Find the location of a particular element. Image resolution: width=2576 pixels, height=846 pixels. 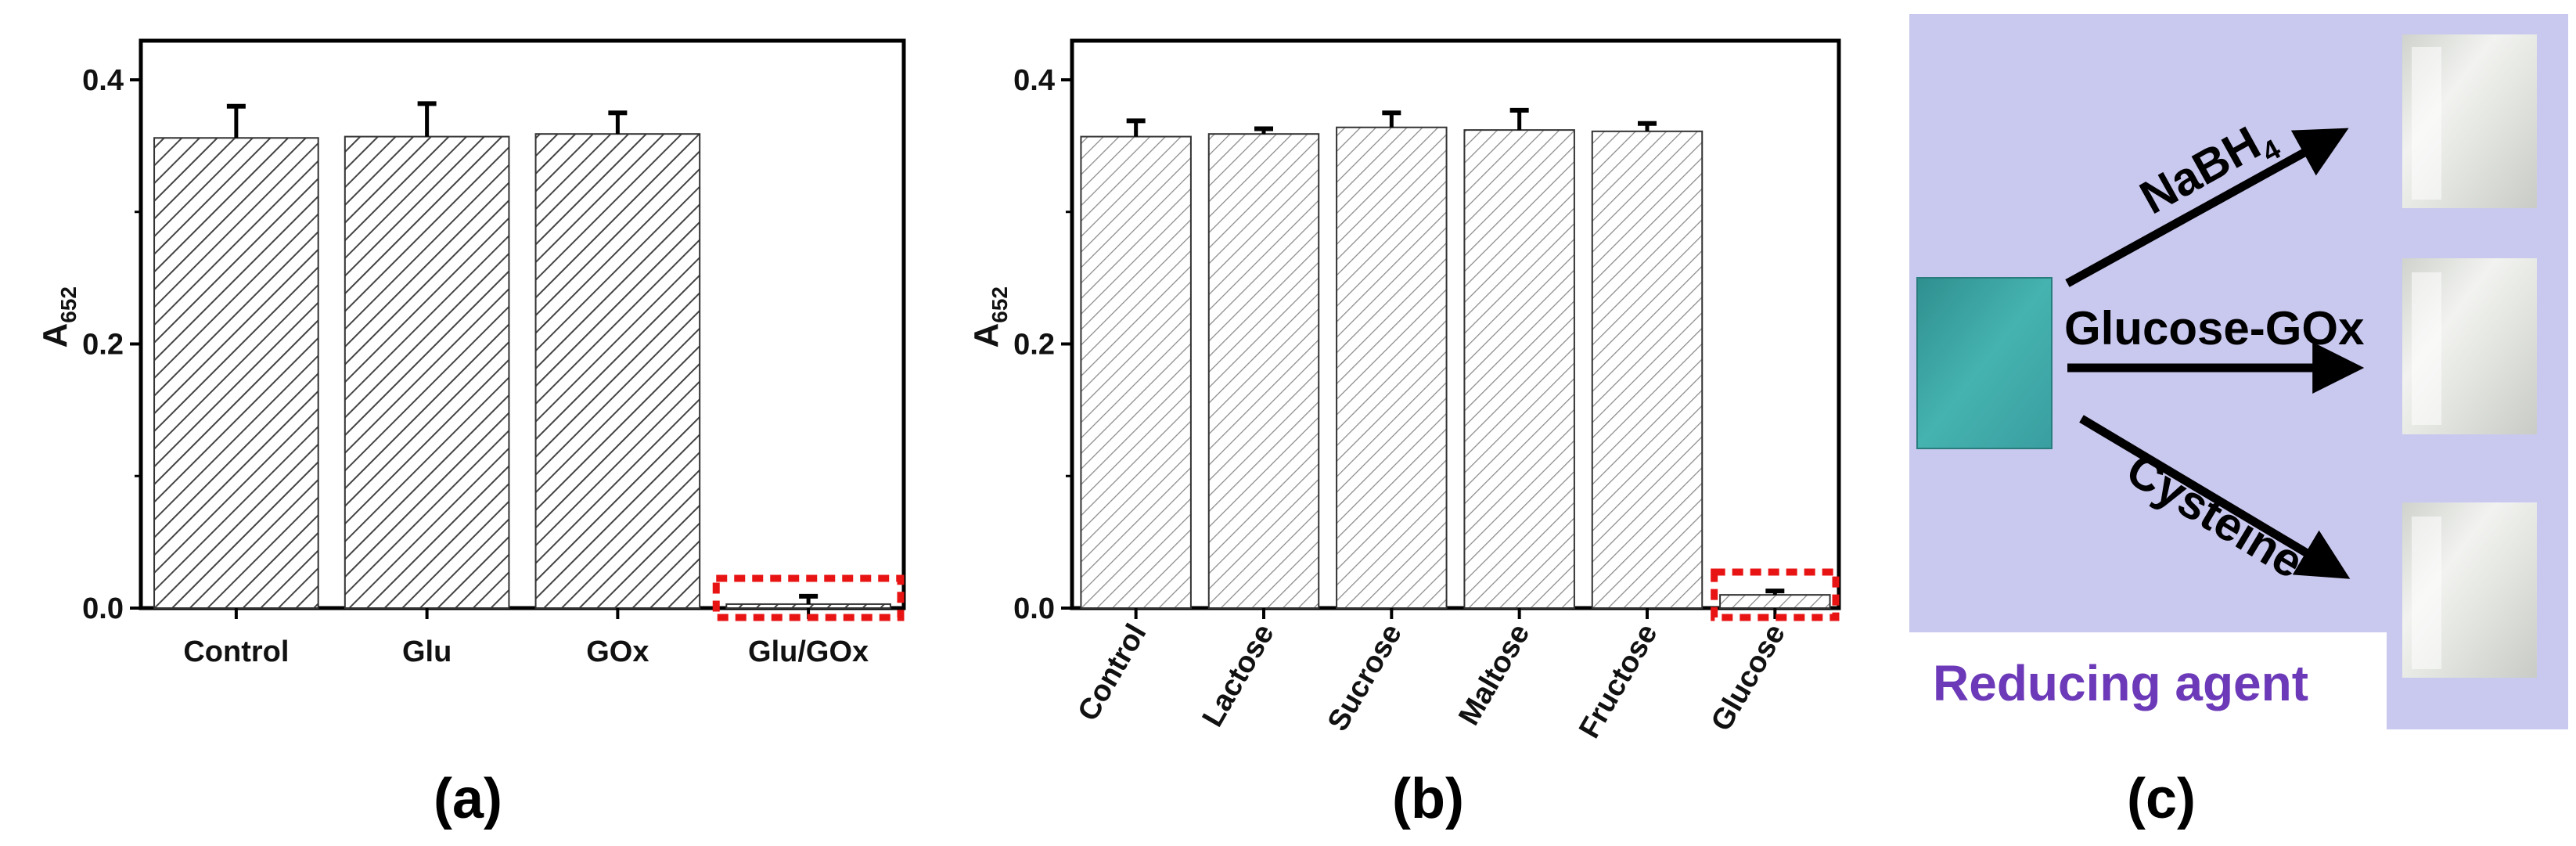

clear-vial-bottom is located at coordinates (2469, 590).